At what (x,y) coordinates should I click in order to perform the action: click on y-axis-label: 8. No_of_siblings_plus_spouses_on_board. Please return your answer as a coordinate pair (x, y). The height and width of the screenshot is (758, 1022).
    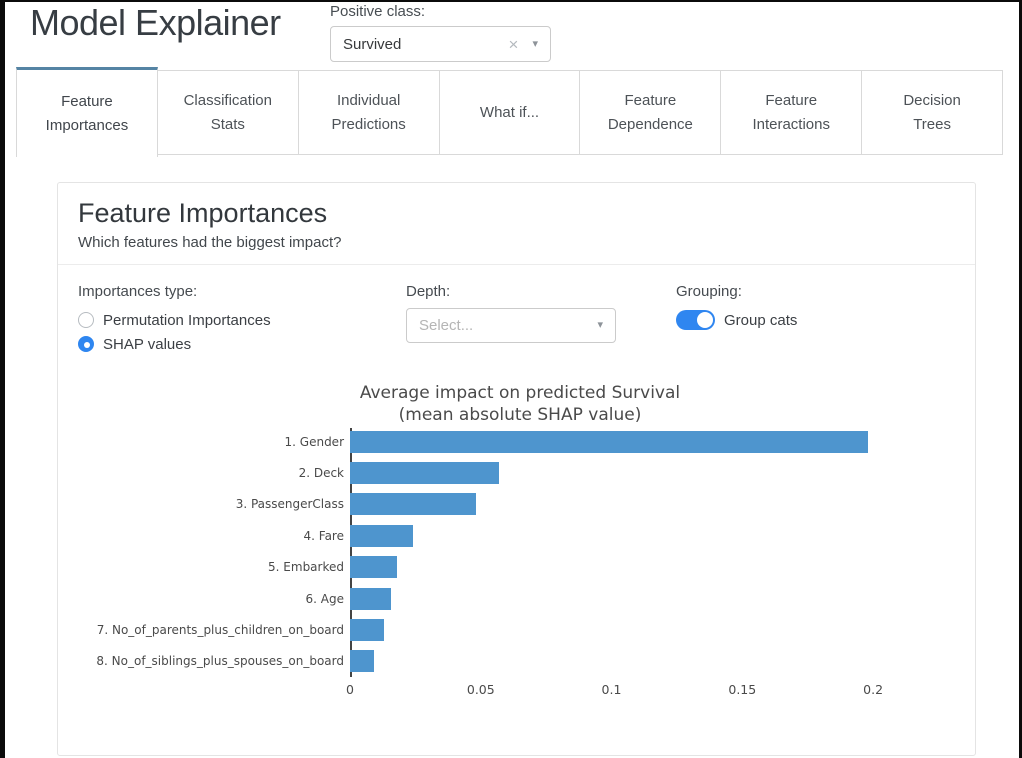
    Looking at the image, I should click on (220, 661).